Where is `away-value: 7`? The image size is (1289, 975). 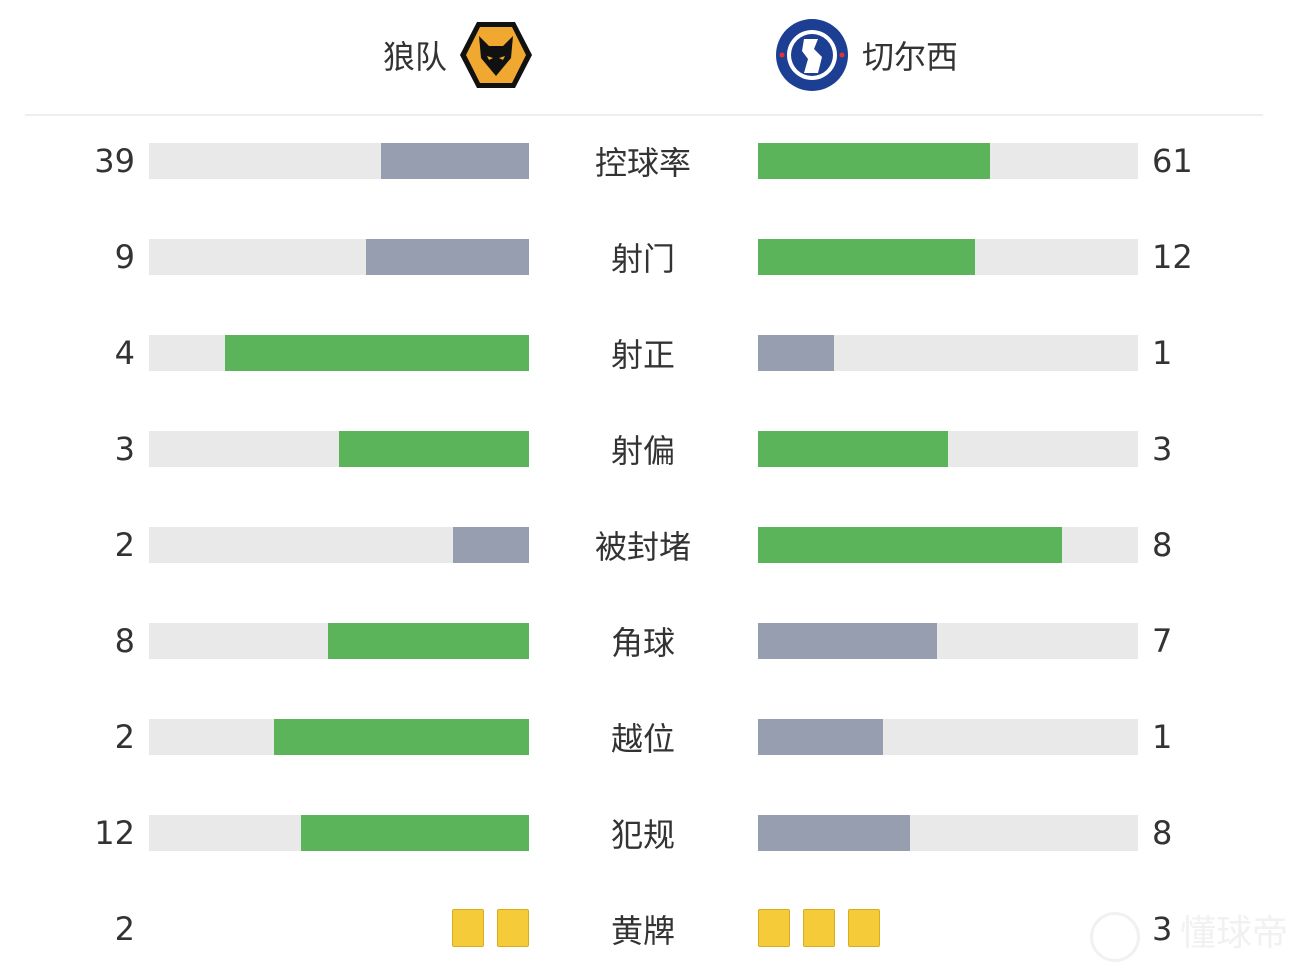
away-value: 7 is located at coordinates (1162, 641).